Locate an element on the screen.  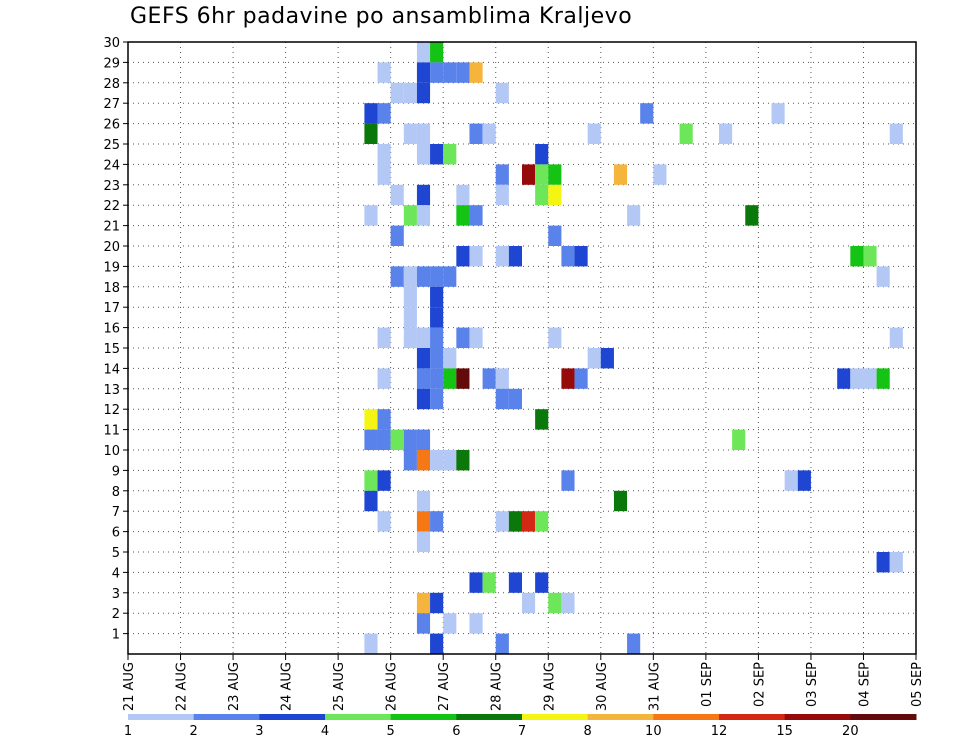
y-tick-label: 2 is located at coordinates (116, 614).